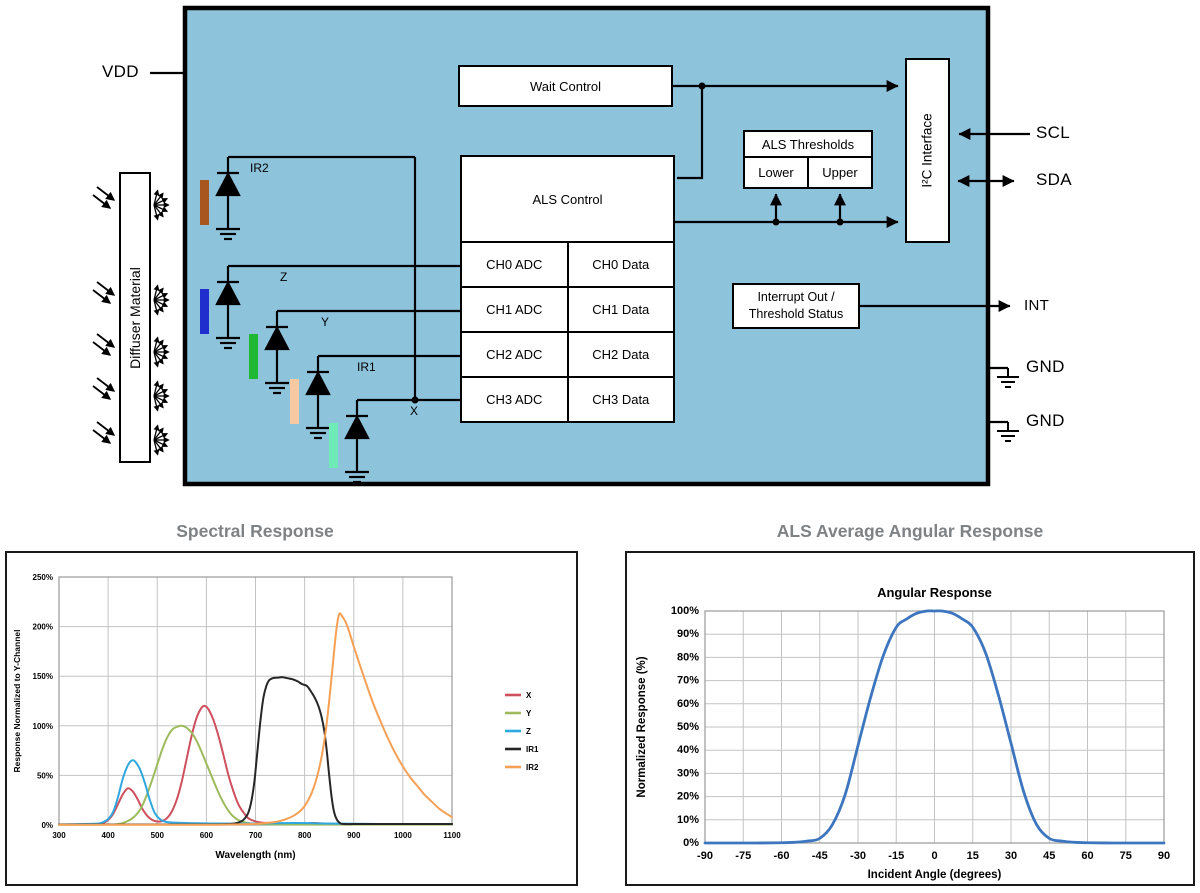 The height and width of the screenshot is (893, 1200). I want to click on svg-text: 150%, so click(43, 676).